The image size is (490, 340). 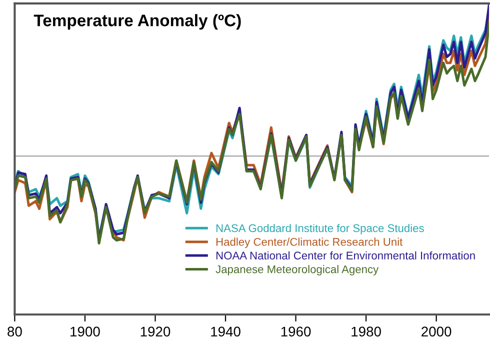 I want to click on x-tick-label: 80, so click(x=15, y=331).